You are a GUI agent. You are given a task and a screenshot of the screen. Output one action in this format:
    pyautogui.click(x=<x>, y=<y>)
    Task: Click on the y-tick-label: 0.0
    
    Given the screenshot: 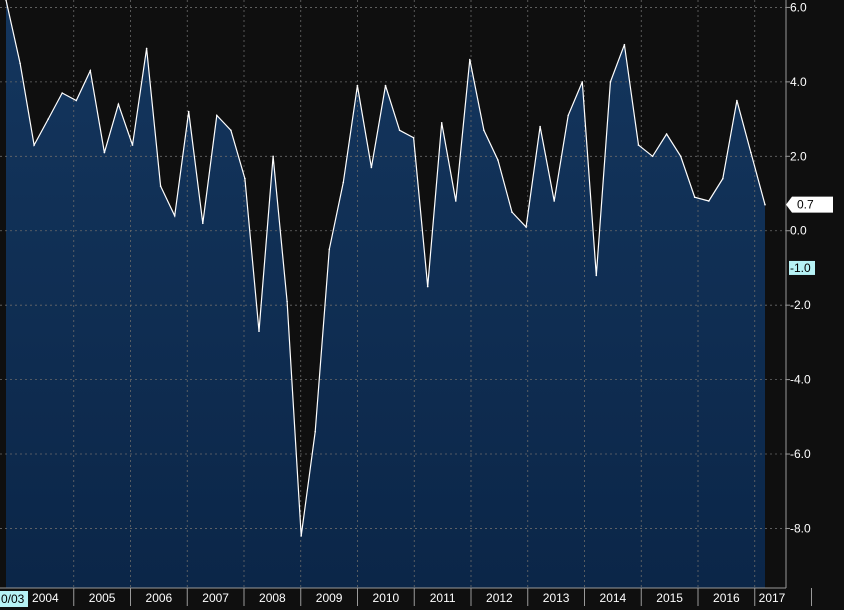 What is the action you would take?
    pyautogui.click(x=798, y=231)
    